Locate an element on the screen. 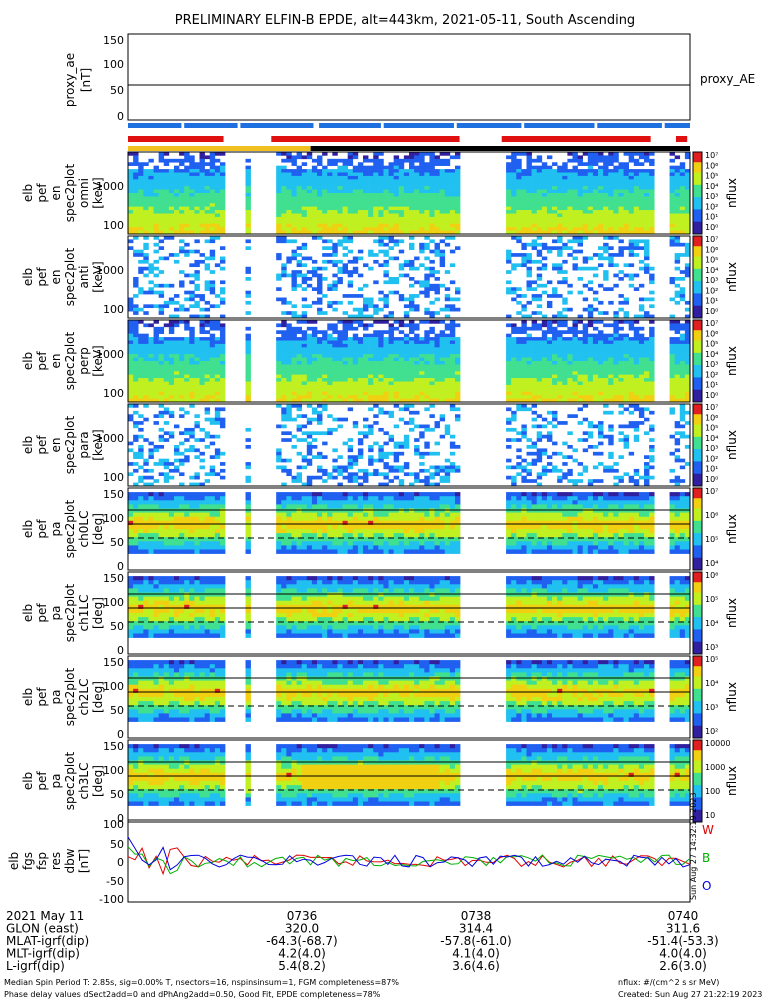 Image resolution: width=775 pixels, height=1000 pixels. colorbar-tick-label: 10⁴ is located at coordinates (711, 186).